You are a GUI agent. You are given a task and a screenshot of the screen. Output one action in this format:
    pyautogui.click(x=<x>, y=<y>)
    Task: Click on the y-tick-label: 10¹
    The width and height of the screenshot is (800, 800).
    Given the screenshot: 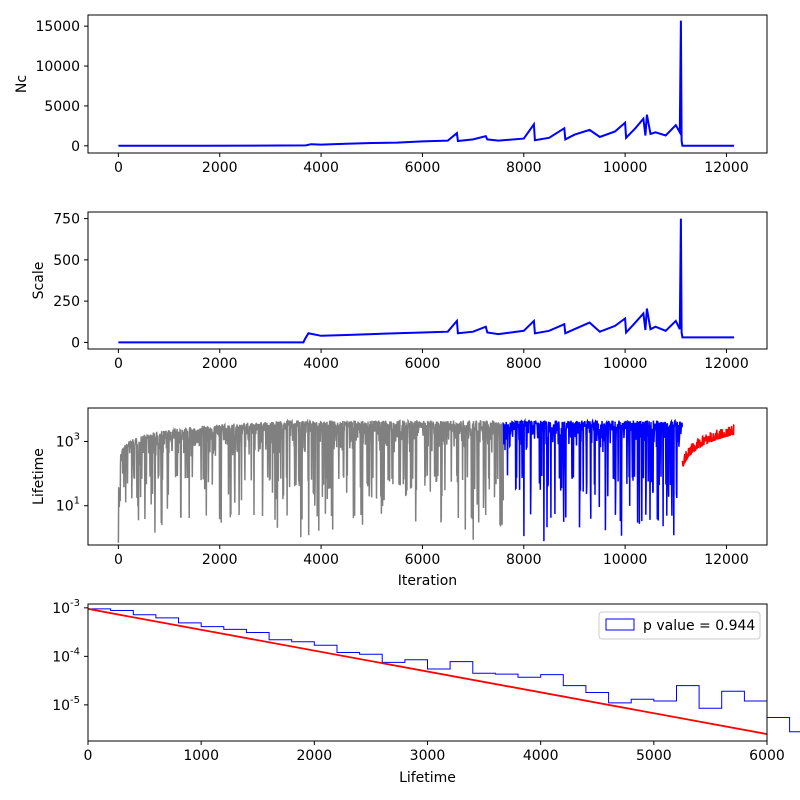 What is the action you would take?
    pyautogui.click(x=68, y=505)
    